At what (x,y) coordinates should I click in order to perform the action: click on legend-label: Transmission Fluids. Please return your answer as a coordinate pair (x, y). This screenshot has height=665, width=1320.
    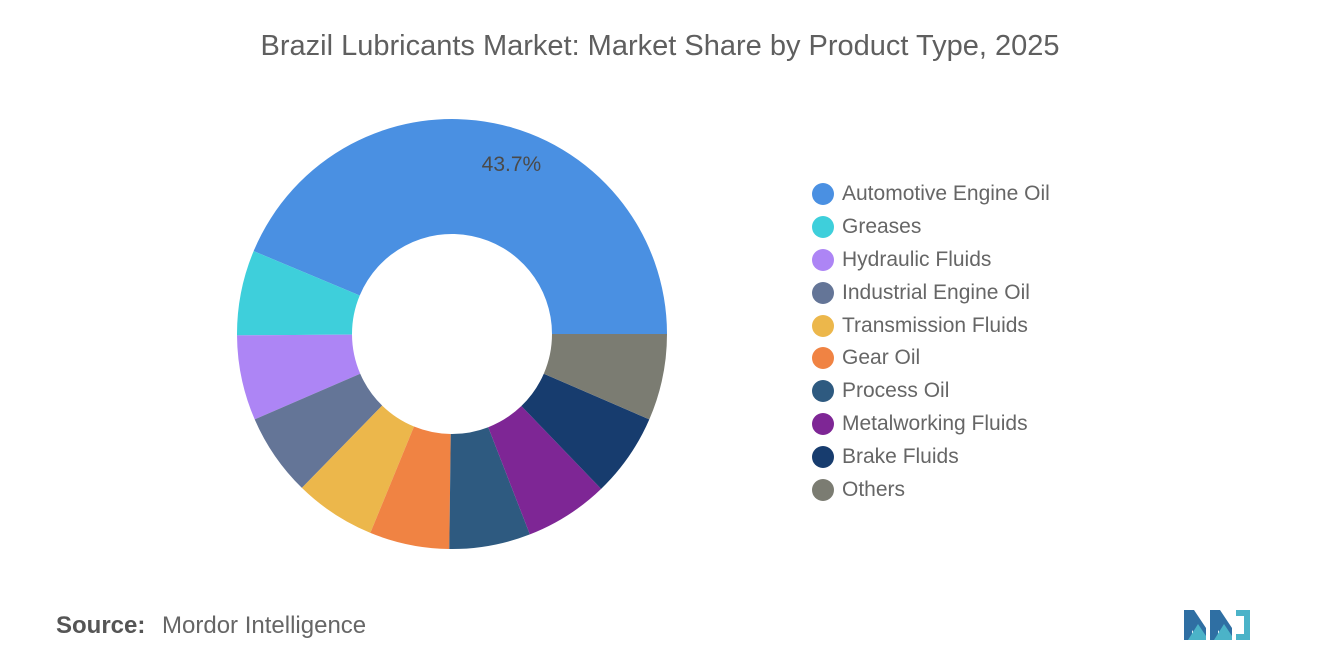
    Looking at the image, I should click on (935, 325).